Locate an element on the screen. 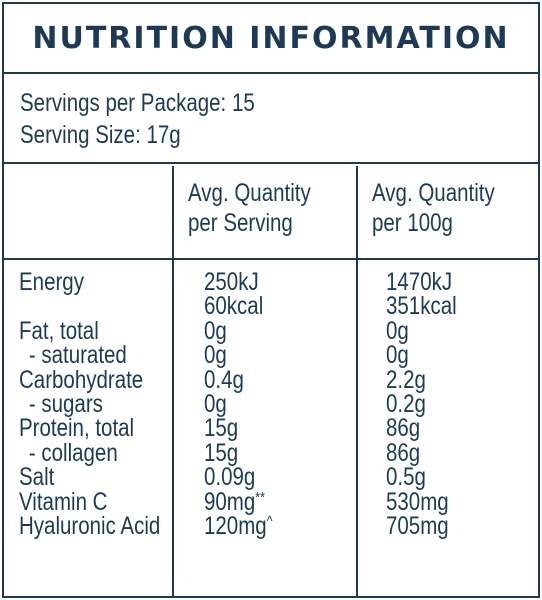 This screenshot has height=600, width=542. header-per-100g: Avg. Quantity per 100g is located at coordinates (448, 213).